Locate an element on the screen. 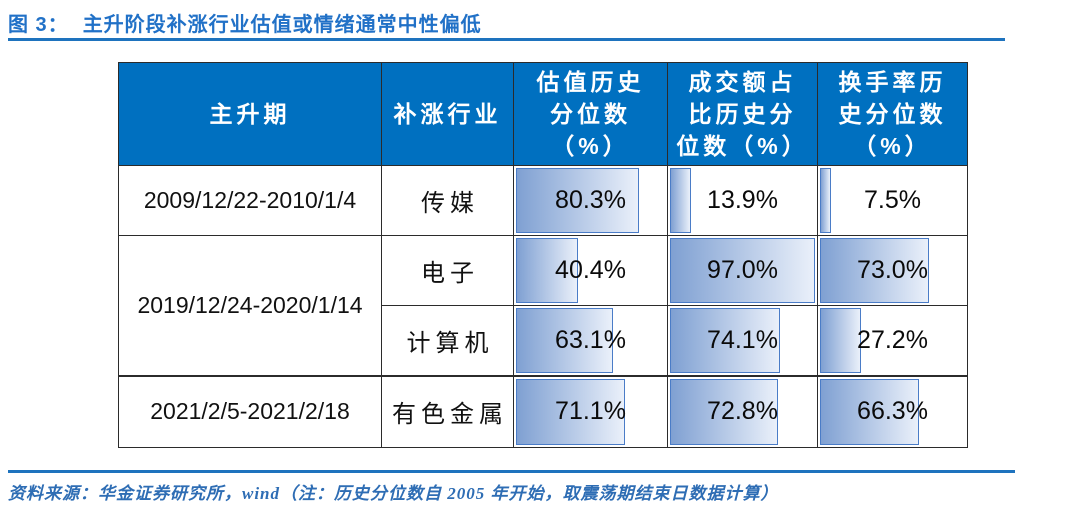  footer-divider is located at coordinates (511, 471).